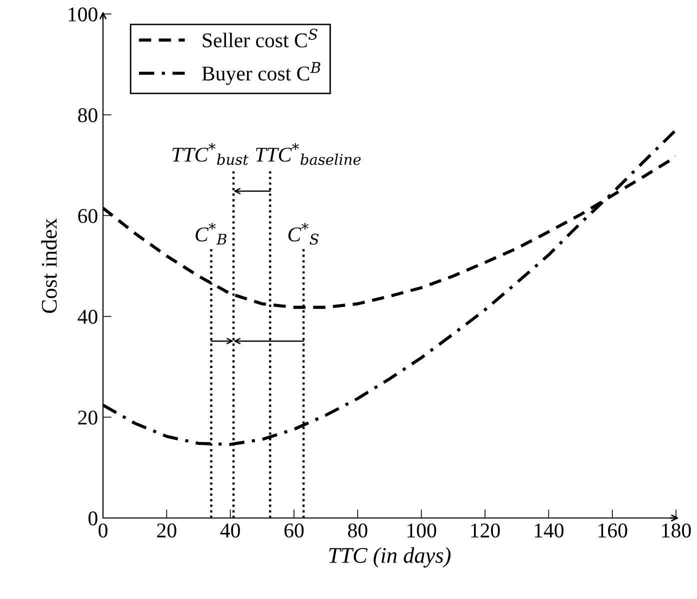 This screenshot has width=697, height=599. What do you see at coordinates (211, 233) in the screenshot?
I see `series-label: C$^{*}$$_{B}$` at bounding box center [211, 233].